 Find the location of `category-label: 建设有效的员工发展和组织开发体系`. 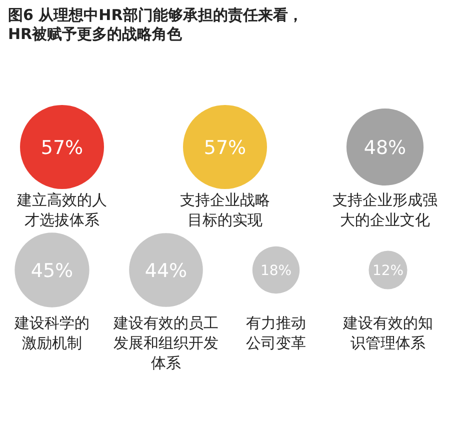

category-label: 建设有效的员工发展和组织开发体系 is located at coordinates (166, 343).